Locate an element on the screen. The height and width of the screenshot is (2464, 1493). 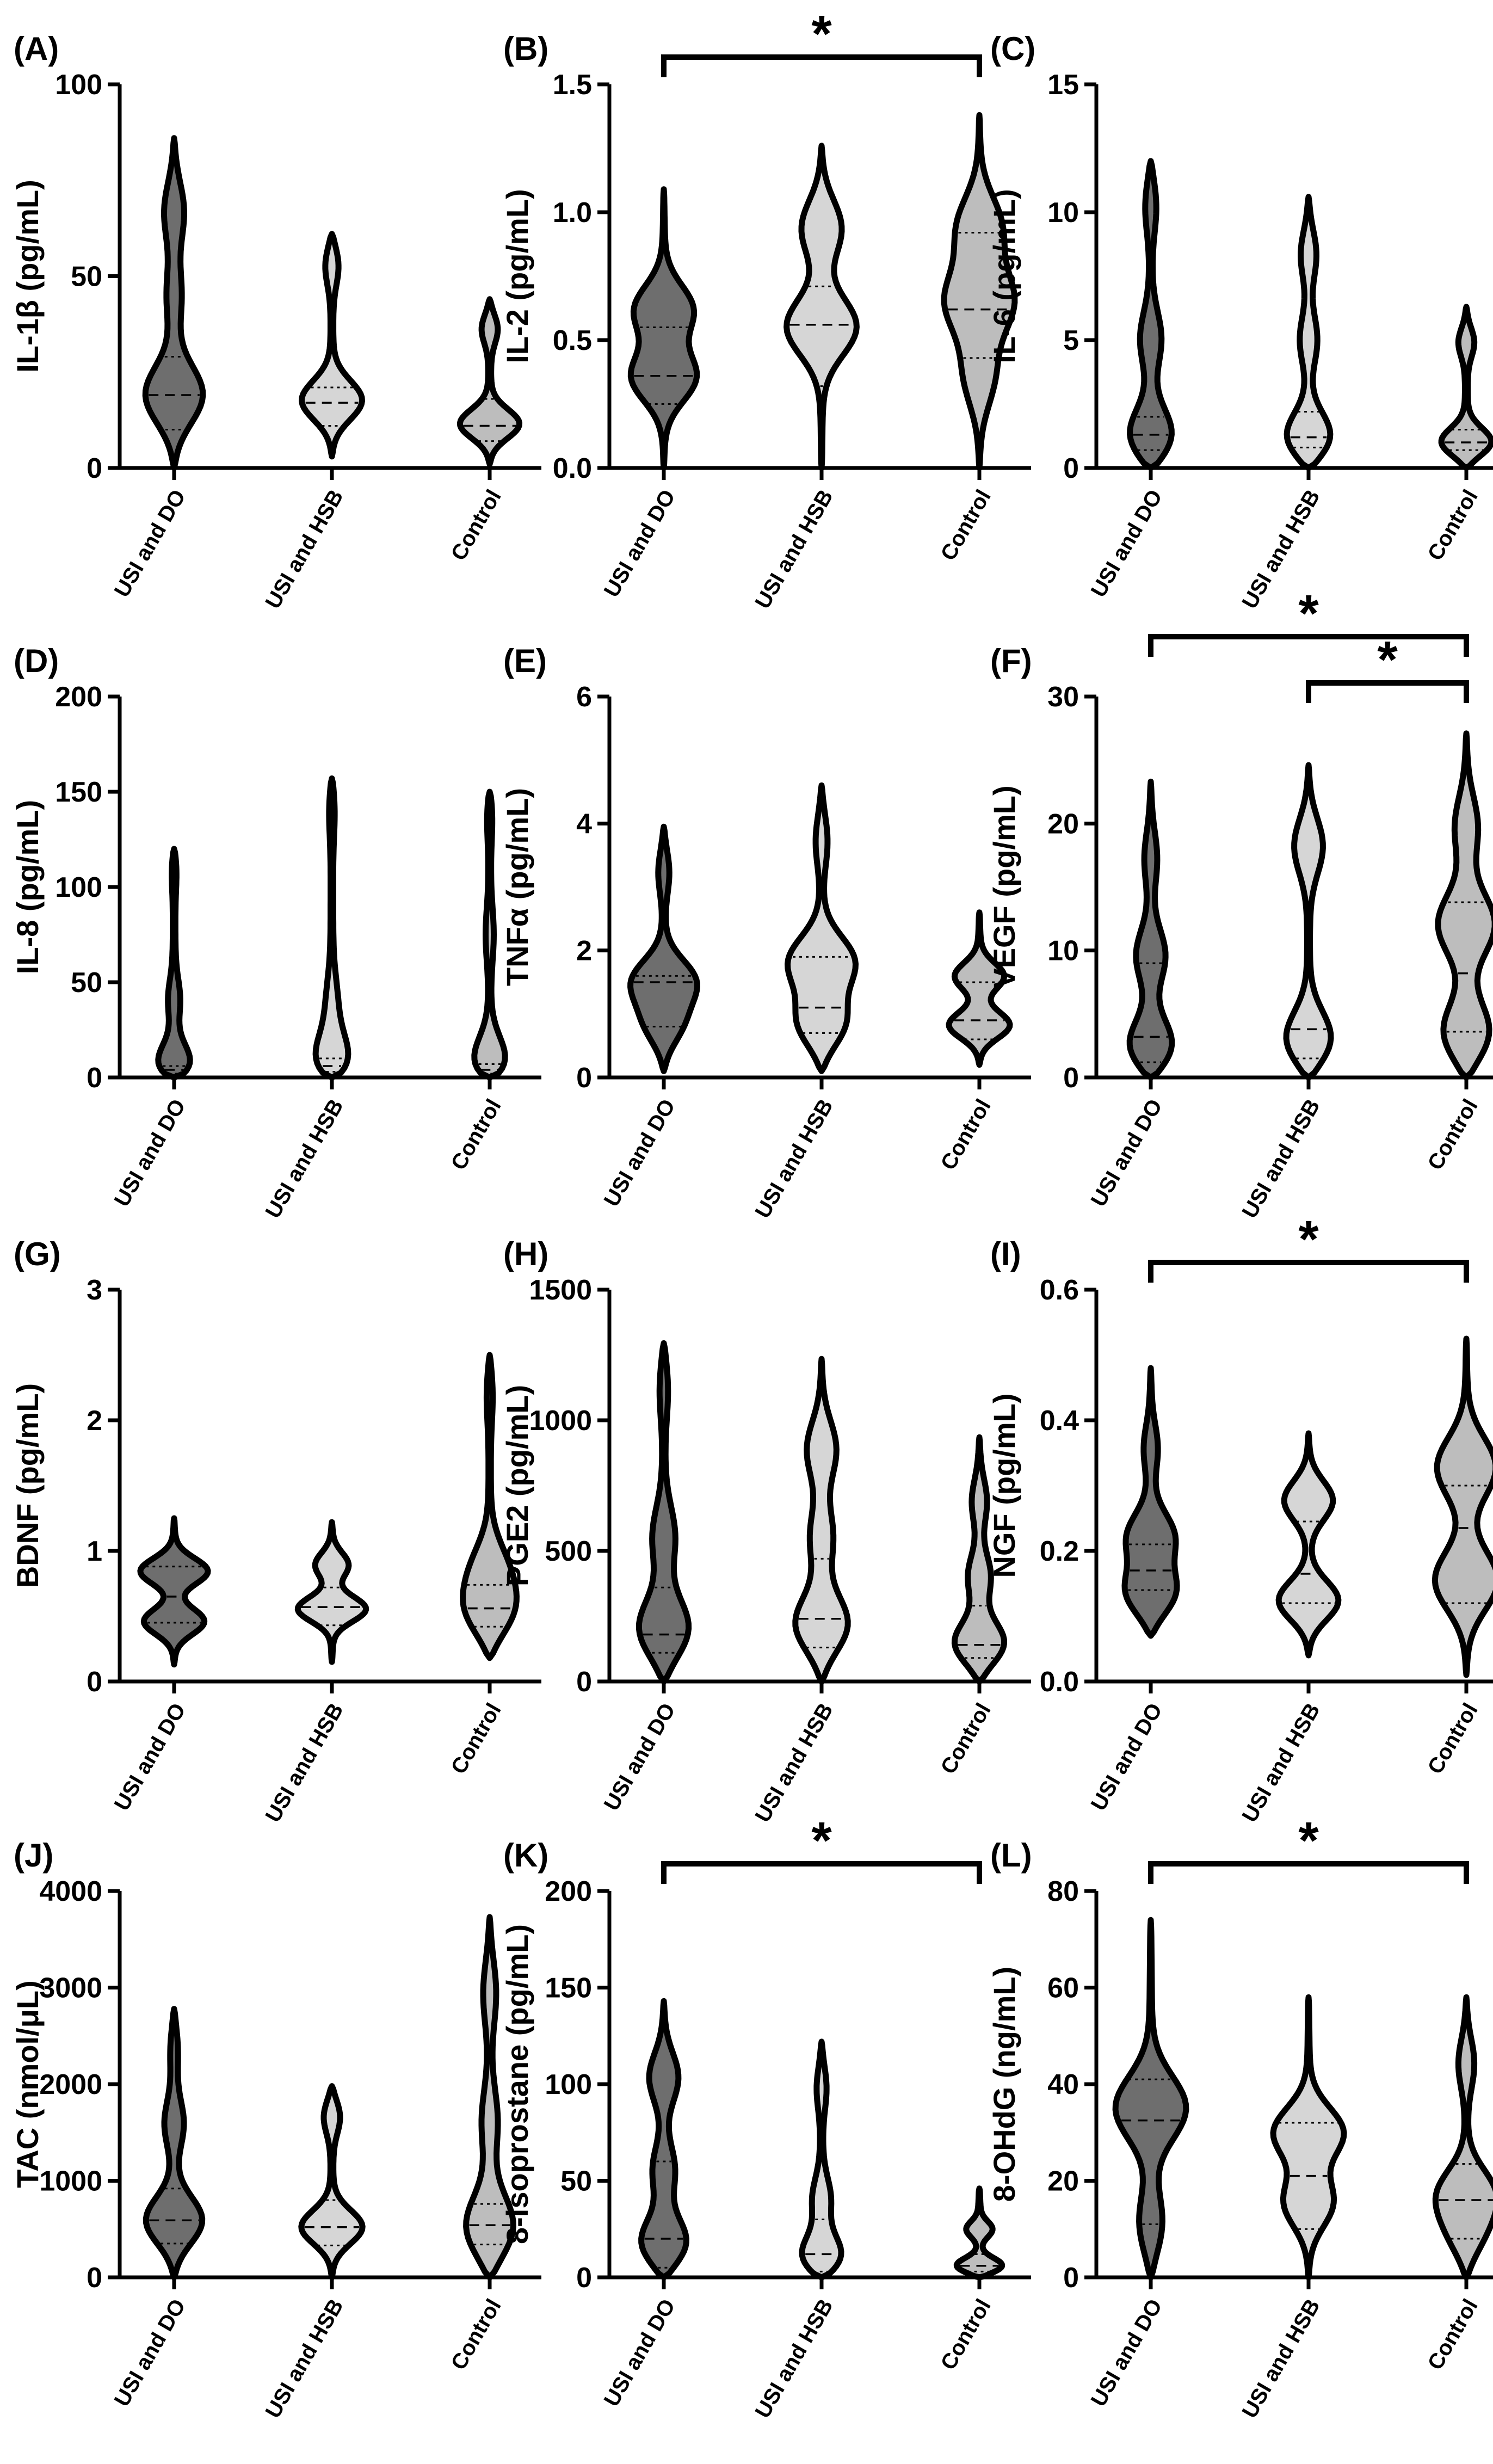
panel-letter: (G) is located at coordinates (37, 1254).